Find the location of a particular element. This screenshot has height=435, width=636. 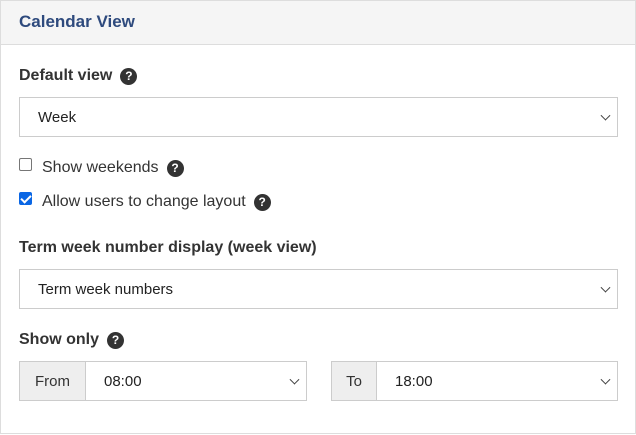

allow-layout-label: Allow users to change layout is located at coordinates (144, 201).